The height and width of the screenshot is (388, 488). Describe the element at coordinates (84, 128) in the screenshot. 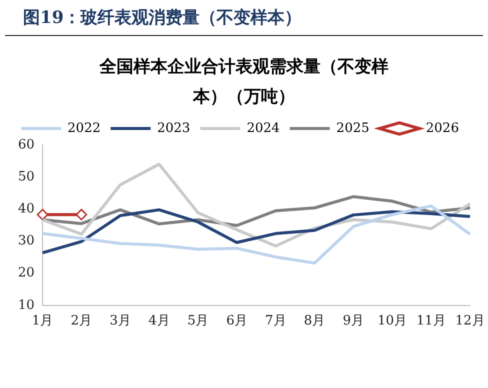

I see `legend-label: 2022` at that location.